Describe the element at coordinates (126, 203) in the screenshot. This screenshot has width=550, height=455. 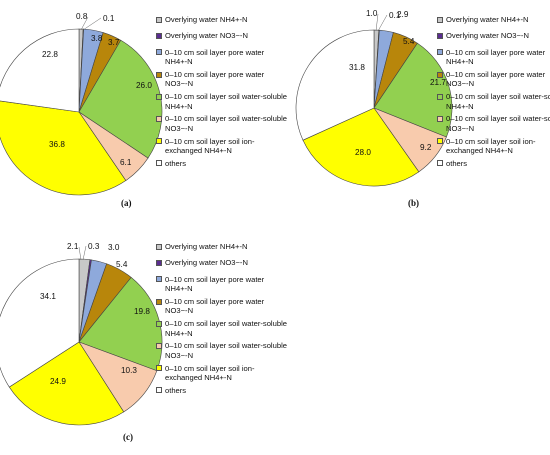
I see `caption-a: (a)` at that location.